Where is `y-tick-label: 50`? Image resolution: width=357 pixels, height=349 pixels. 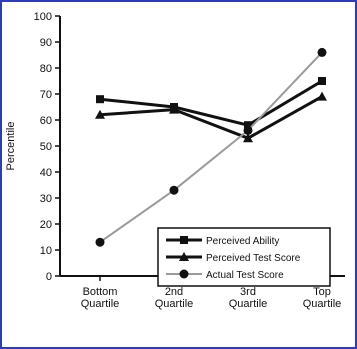 y-tick-label: 50 is located at coordinates (46, 147).